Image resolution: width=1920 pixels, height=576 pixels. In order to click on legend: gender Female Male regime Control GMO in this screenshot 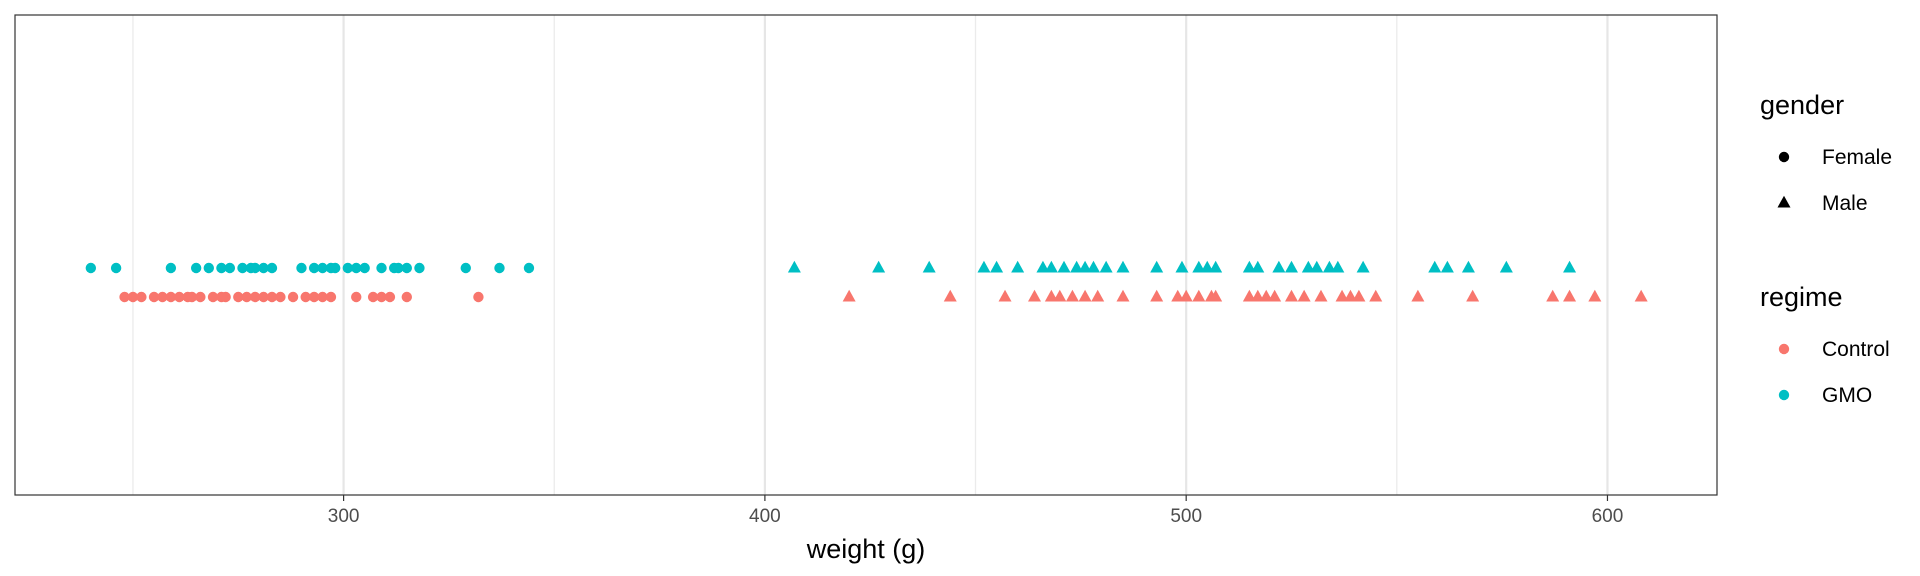, I will do `click(1826, 248)`.